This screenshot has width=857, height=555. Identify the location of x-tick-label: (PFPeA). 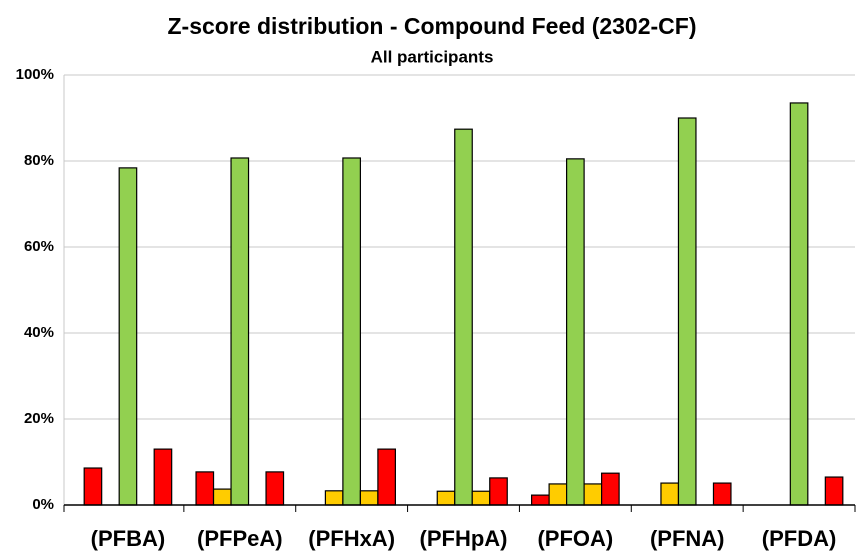
(240, 538).